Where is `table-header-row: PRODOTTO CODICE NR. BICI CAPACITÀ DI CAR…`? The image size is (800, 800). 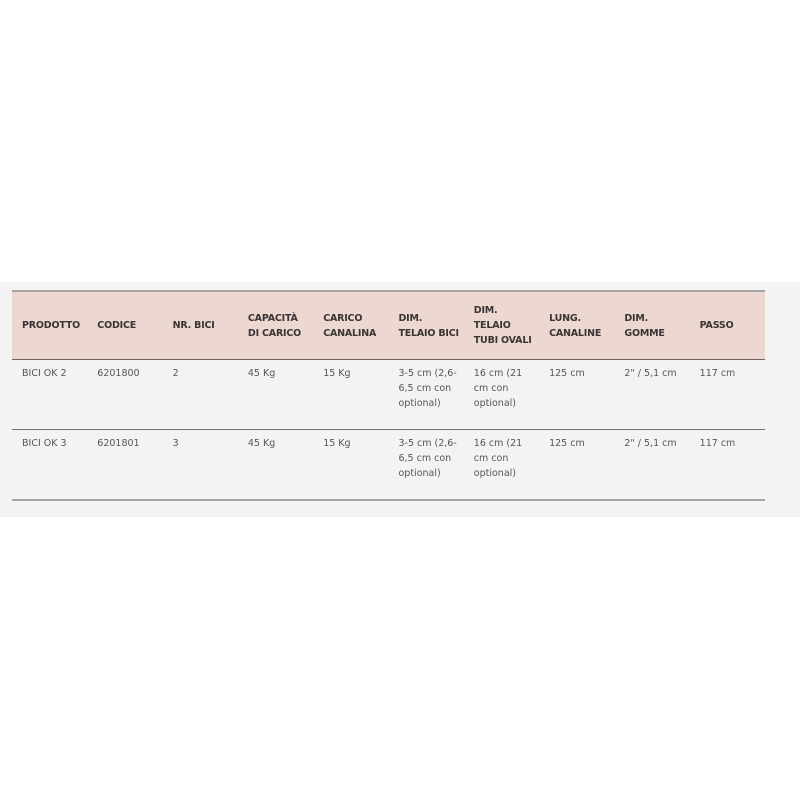
table-header-row: PRODOTTO CODICE NR. BICI CAPACITÀ DI CAR… is located at coordinates (388, 325).